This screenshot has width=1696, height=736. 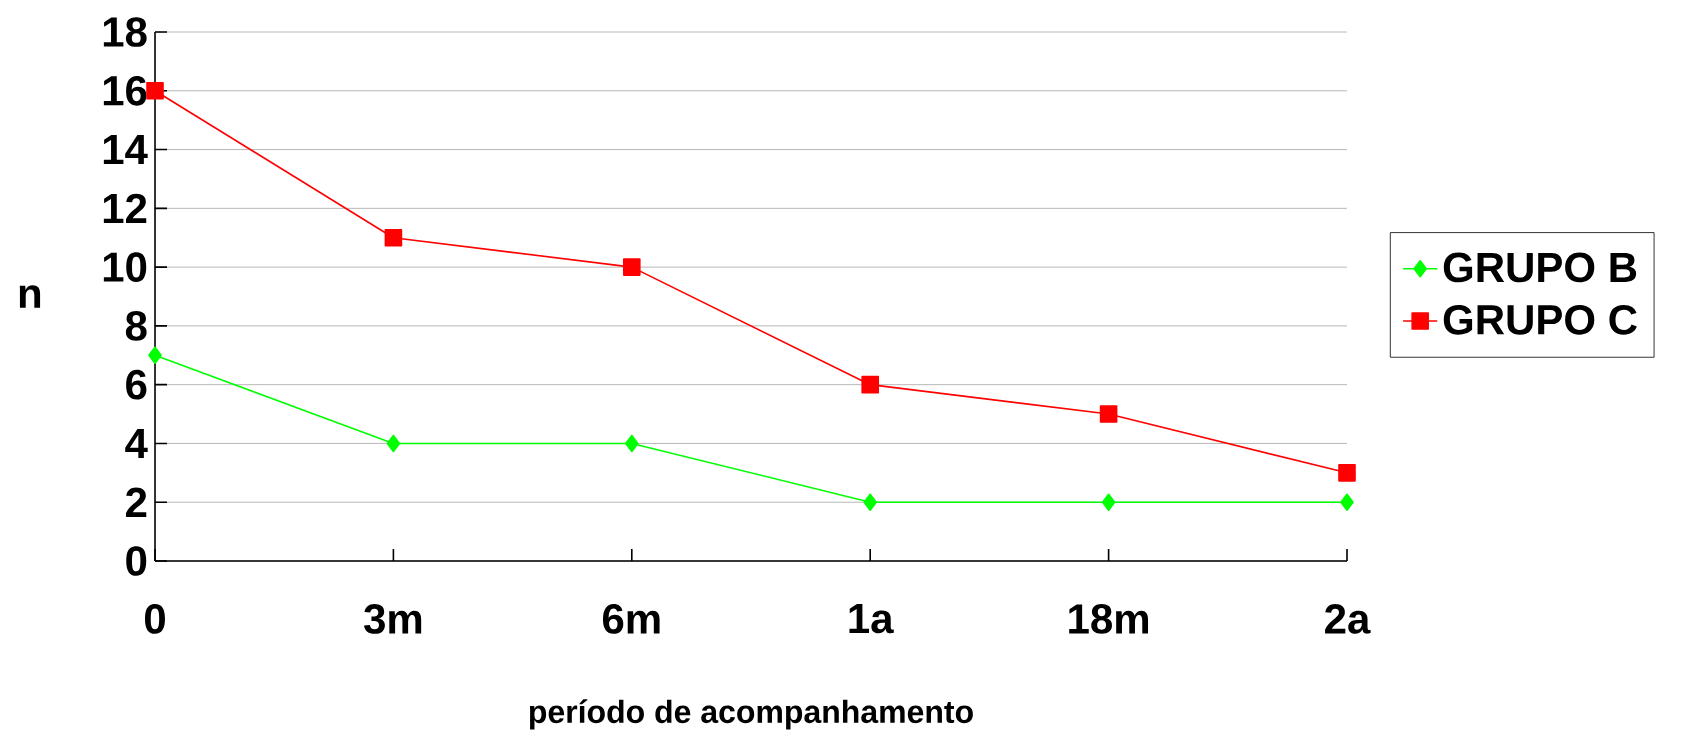 What do you see at coordinates (125, 208) in the screenshot?
I see `y-tick-label: 12` at bounding box center [125, 208].